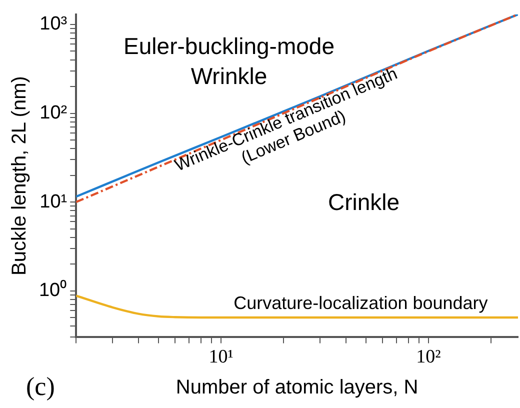 This screenshot has height=408, width=520. Describe the element at coordinates (364, 202) in the screenshot. I see `annotation: Crinkle` at that location.